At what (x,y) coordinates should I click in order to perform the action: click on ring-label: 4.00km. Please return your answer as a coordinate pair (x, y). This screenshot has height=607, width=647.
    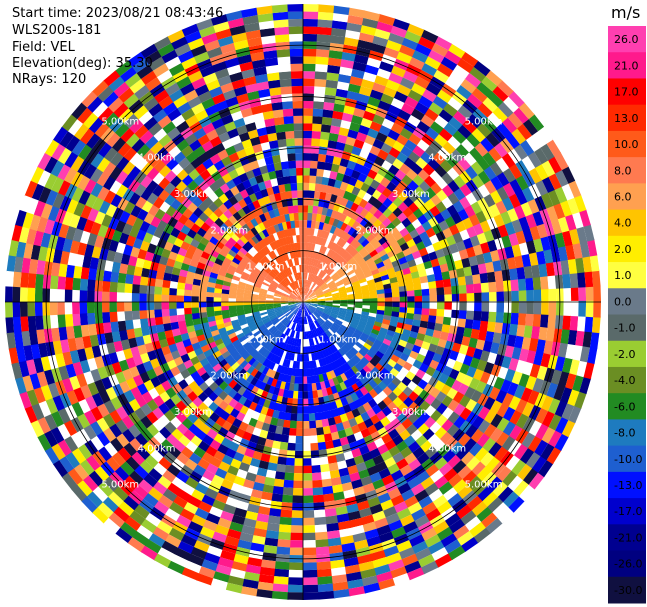
    Looking at the image, I should click on (447, 448).